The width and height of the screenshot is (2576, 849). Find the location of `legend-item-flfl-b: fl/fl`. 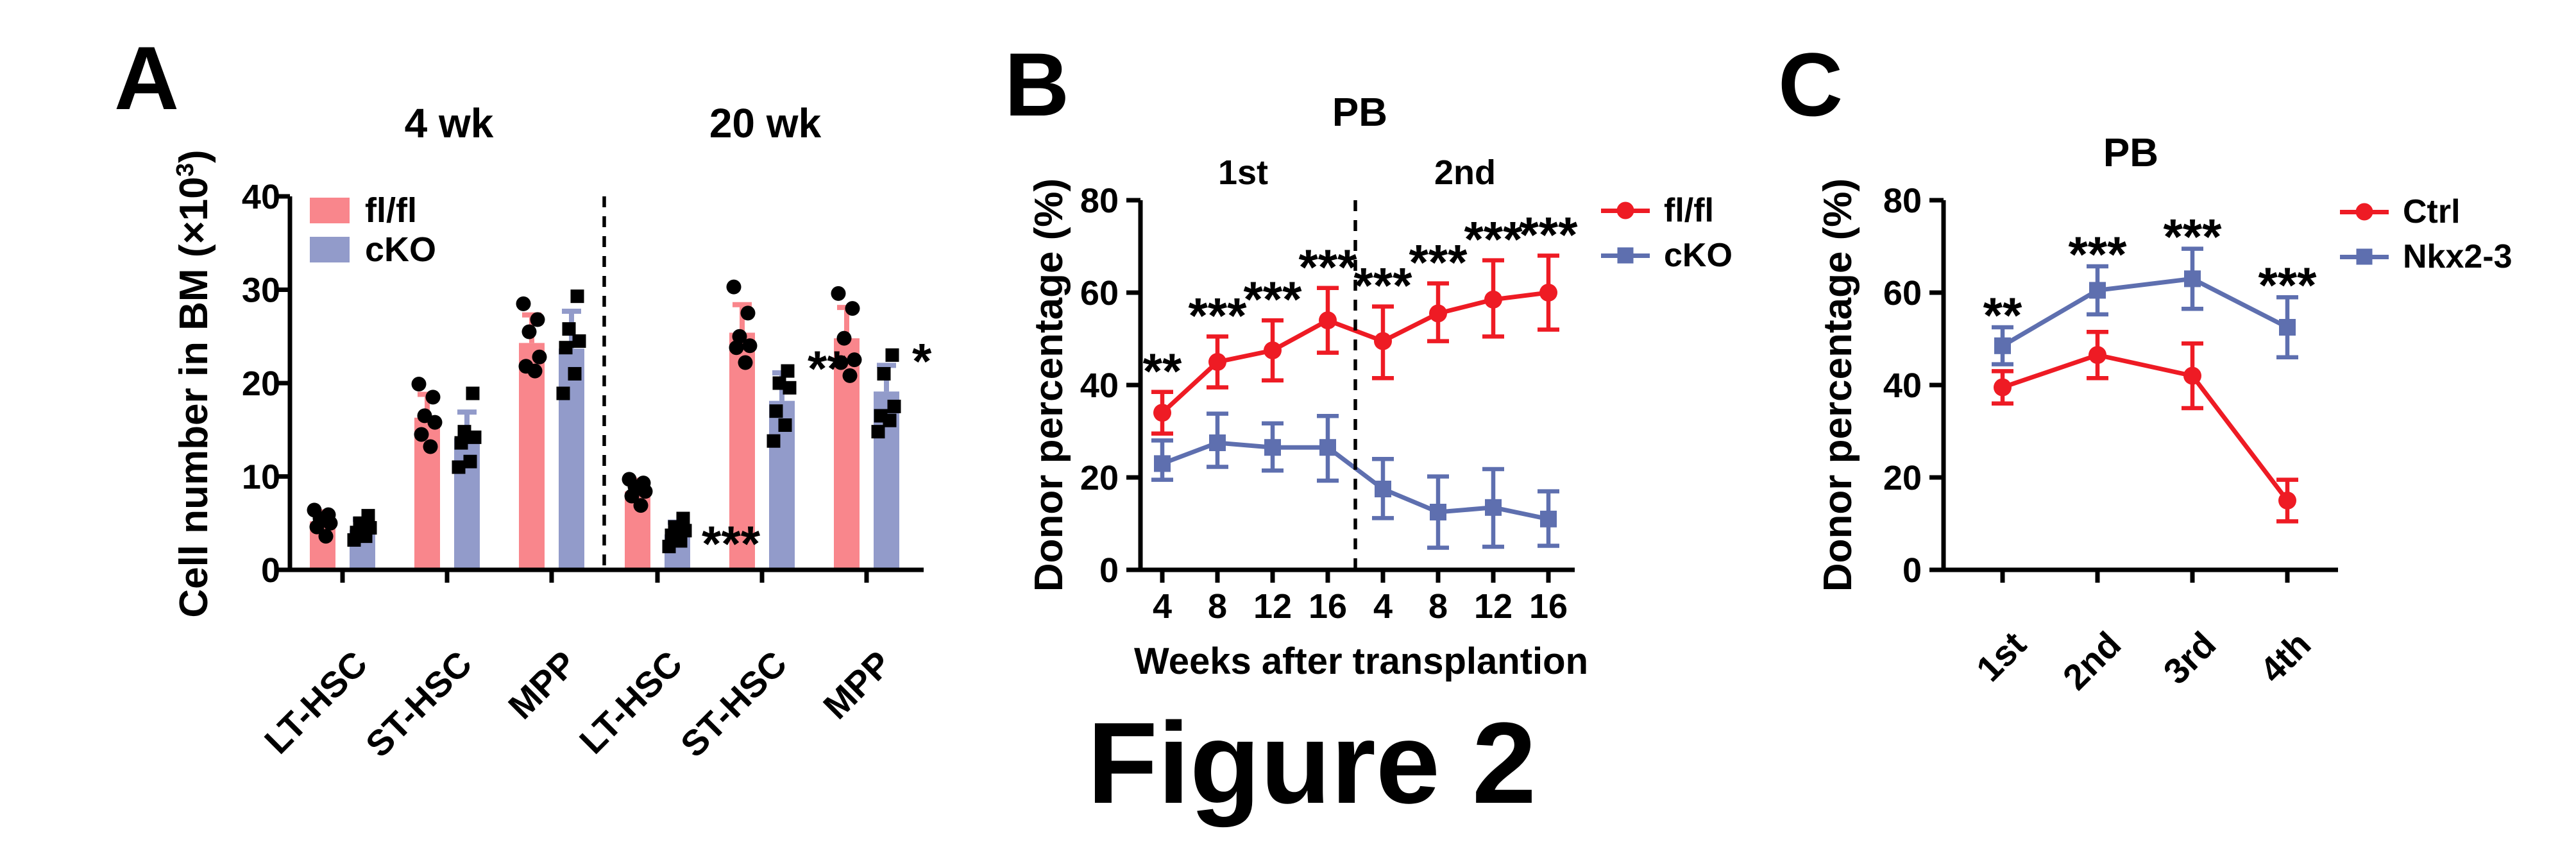

legend-item-flfl-b: fl/fl is located at coordinates (1657, 210).